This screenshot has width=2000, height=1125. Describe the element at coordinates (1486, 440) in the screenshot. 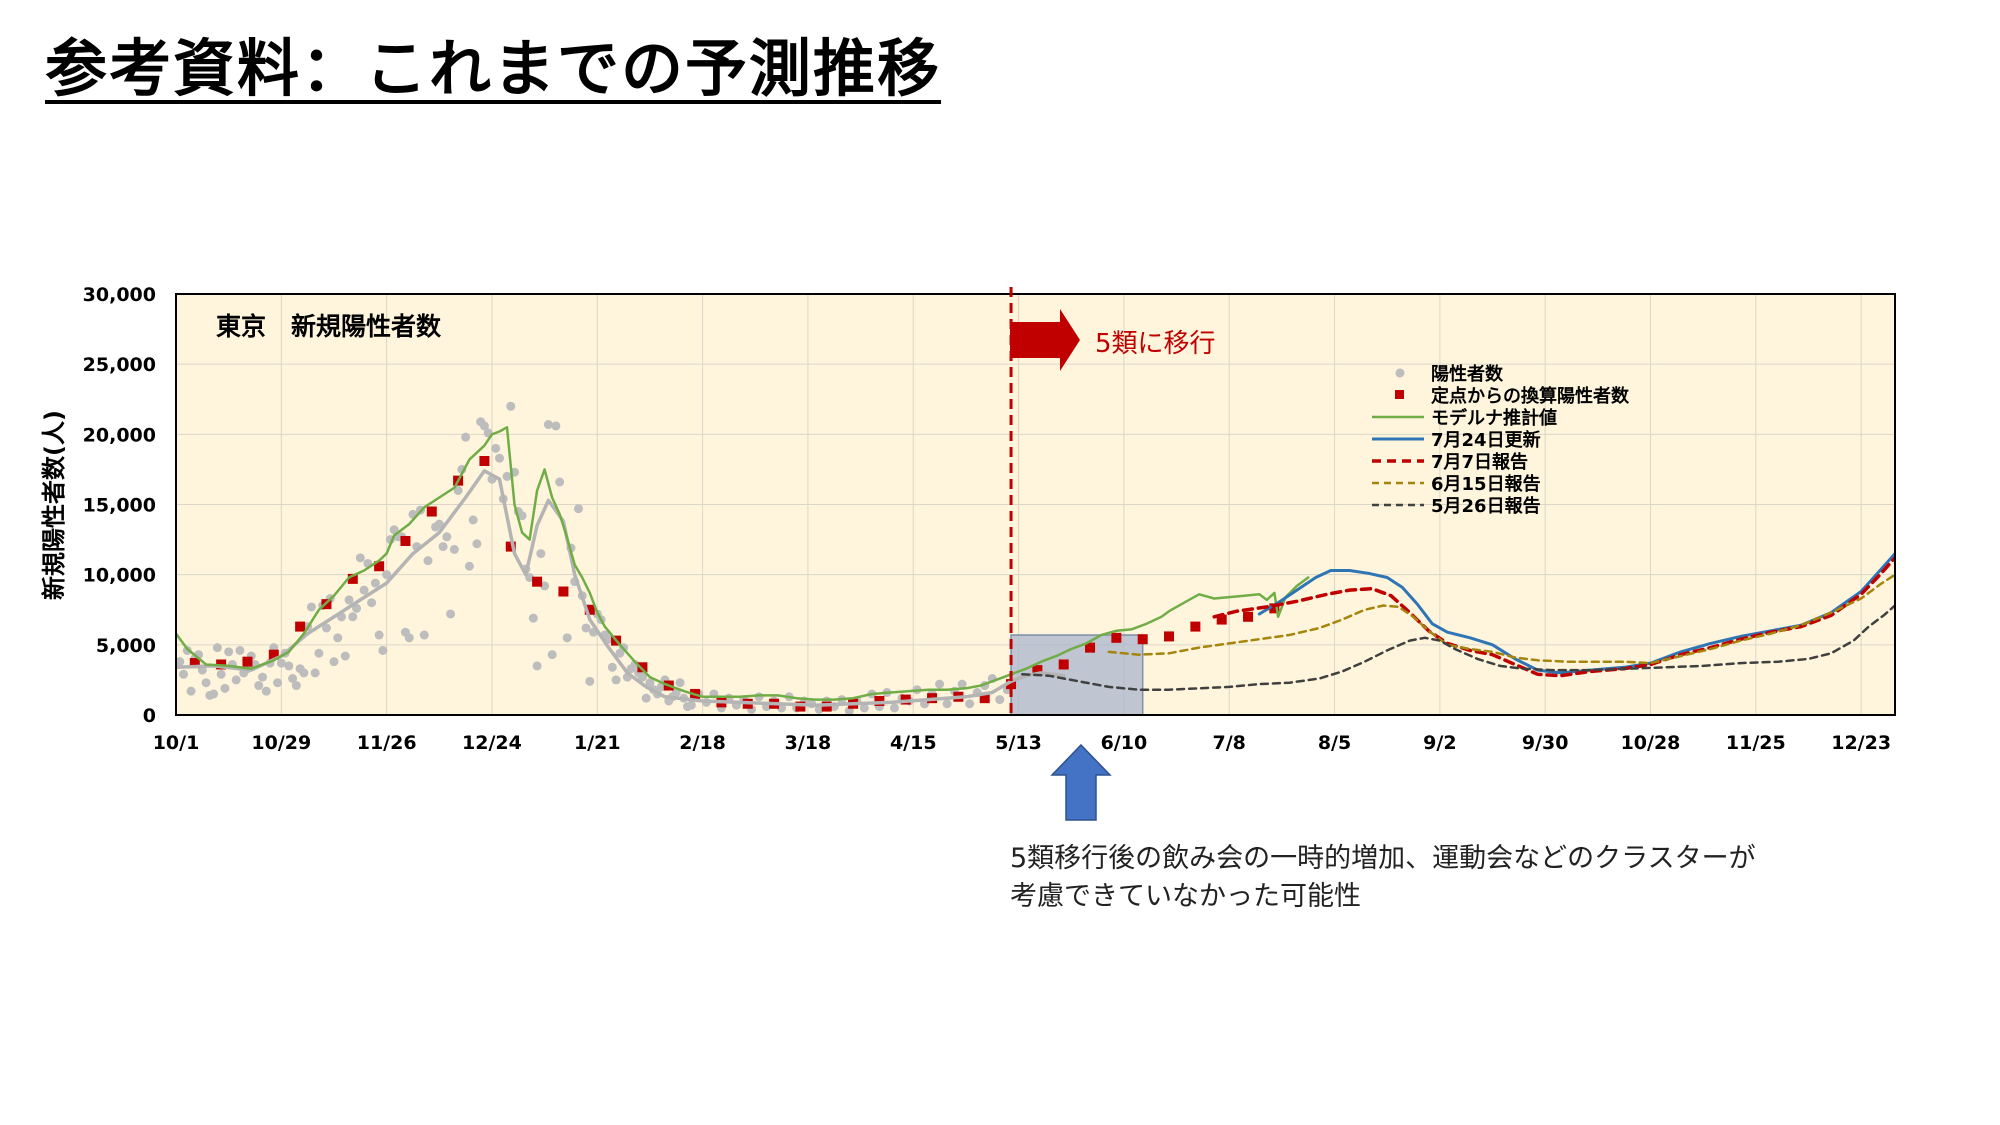

I see `legend-label: 7月24日更新` at that location.